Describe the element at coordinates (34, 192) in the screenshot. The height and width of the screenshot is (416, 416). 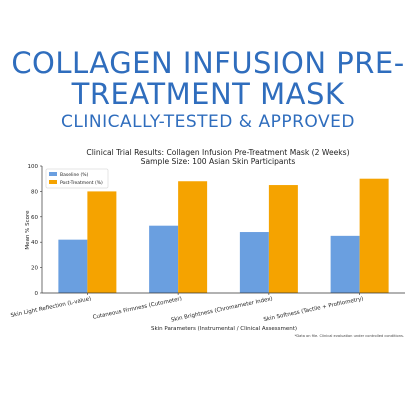
I see `y-tick-label: 80` at that location.